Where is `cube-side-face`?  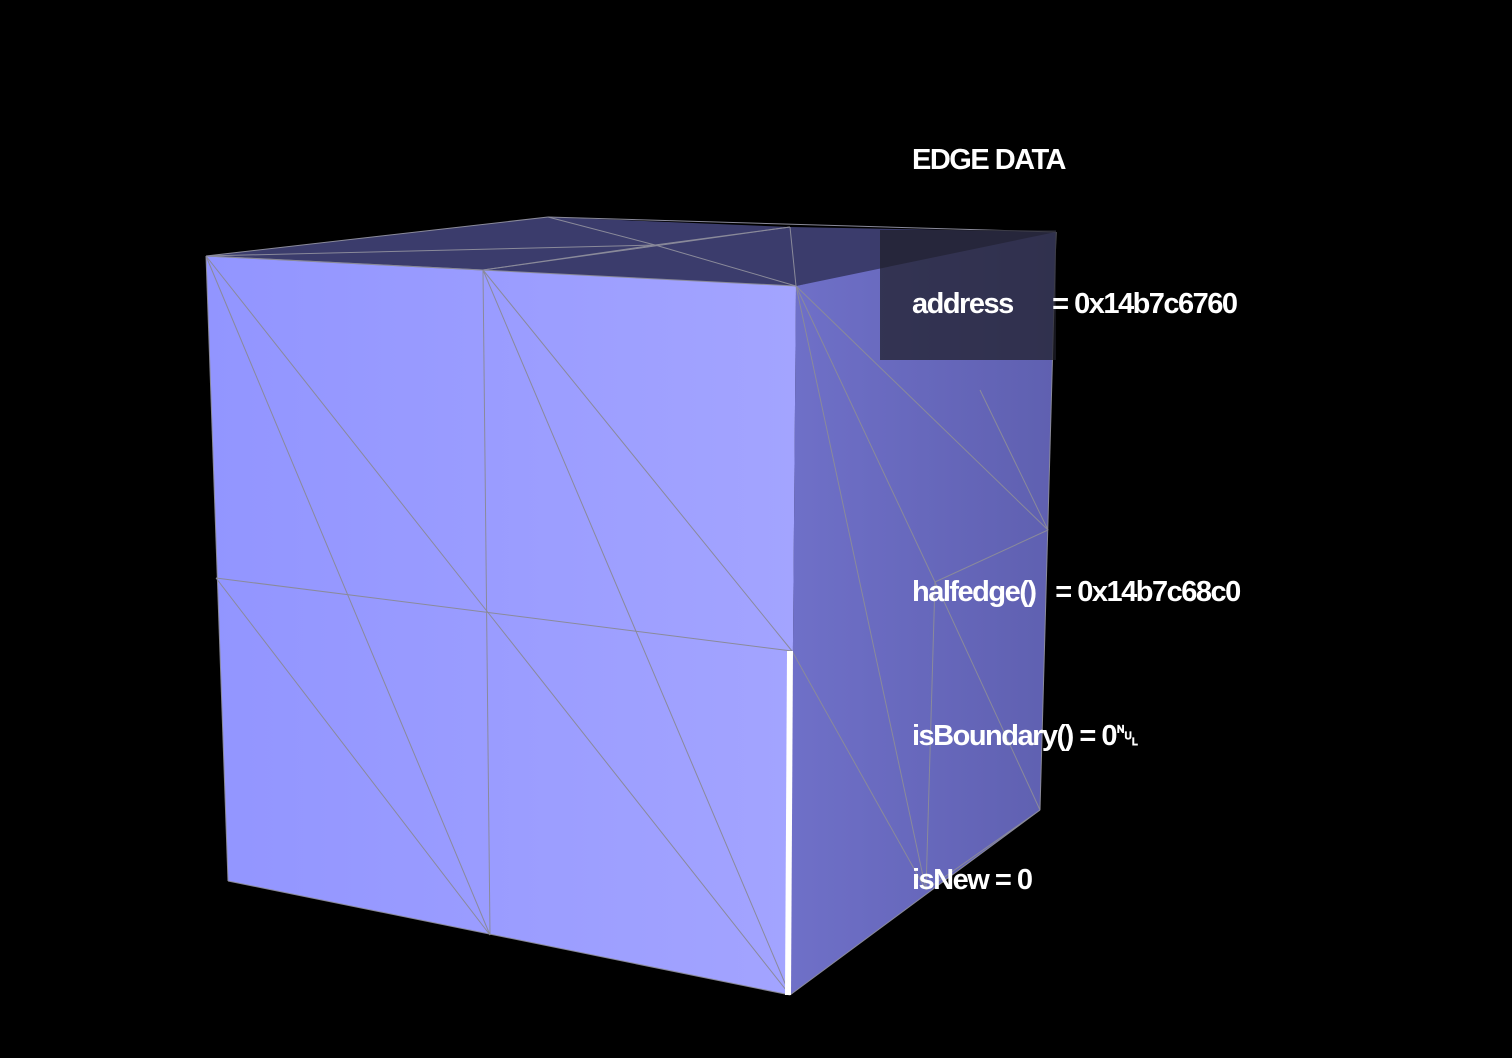
cube-side-face is located at coordinates (923, 613).